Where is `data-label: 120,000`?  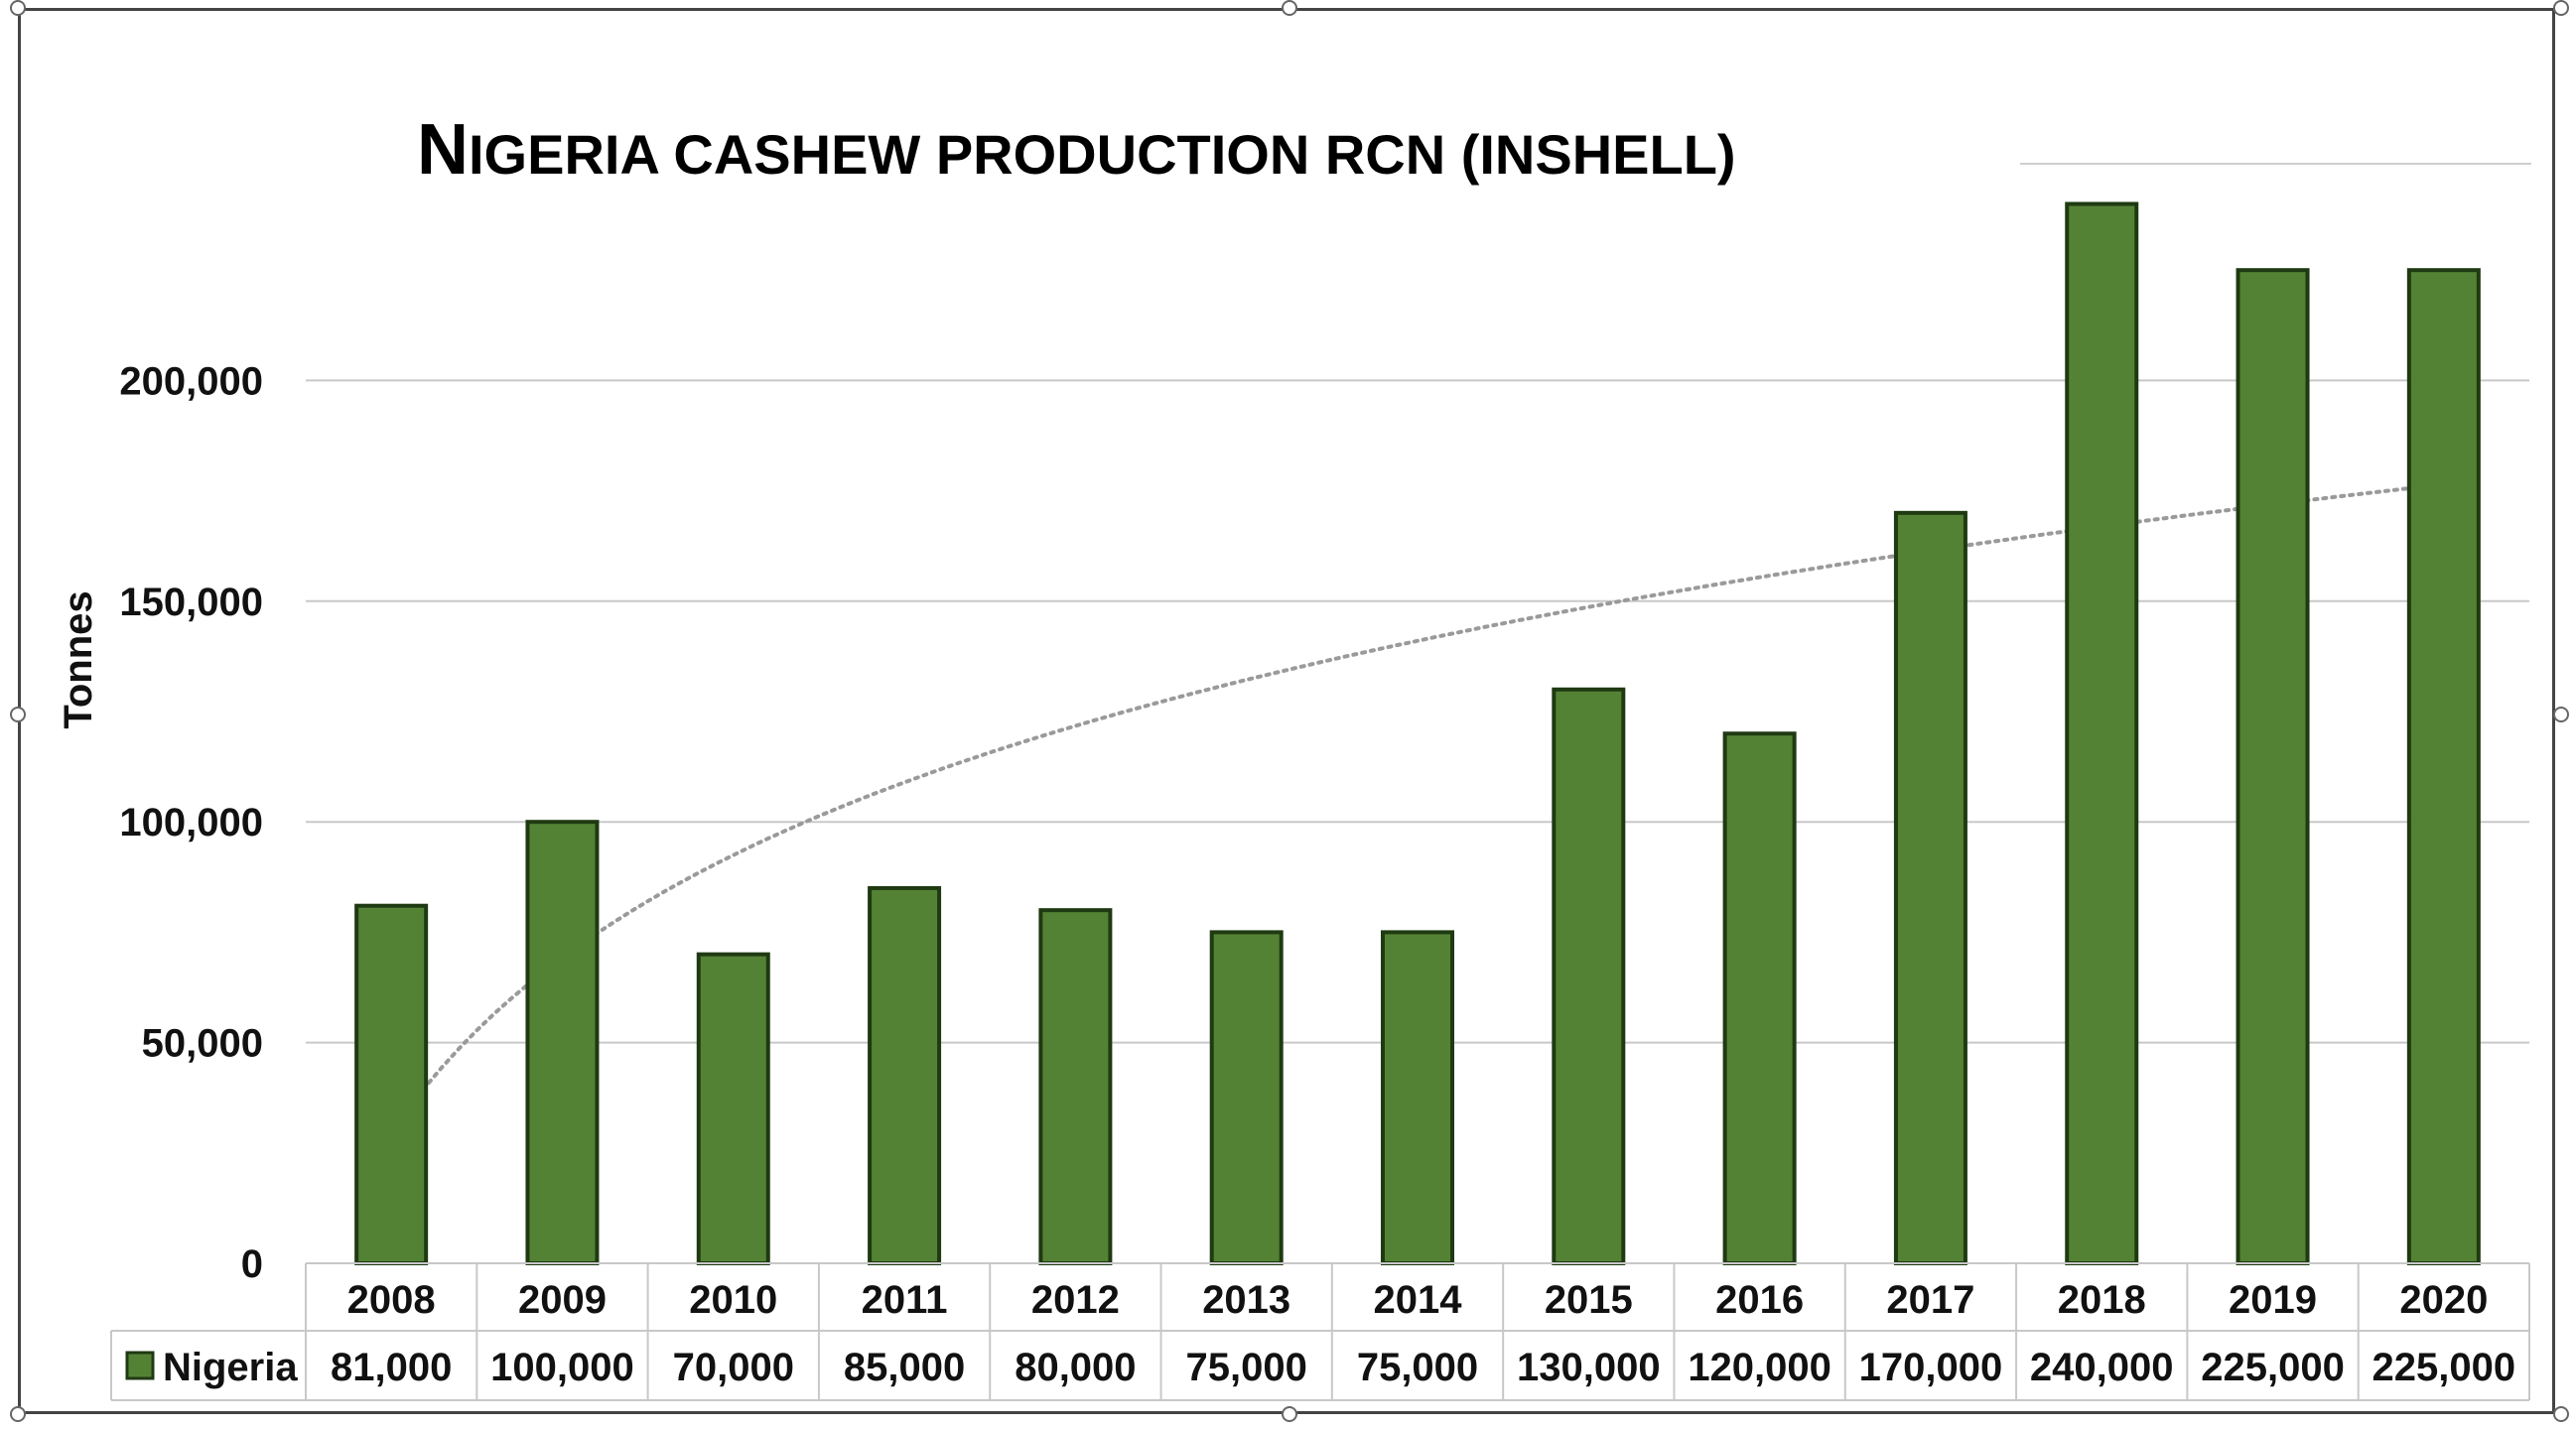 data-label: 120,000 is located at coordinates (1760, 1367).